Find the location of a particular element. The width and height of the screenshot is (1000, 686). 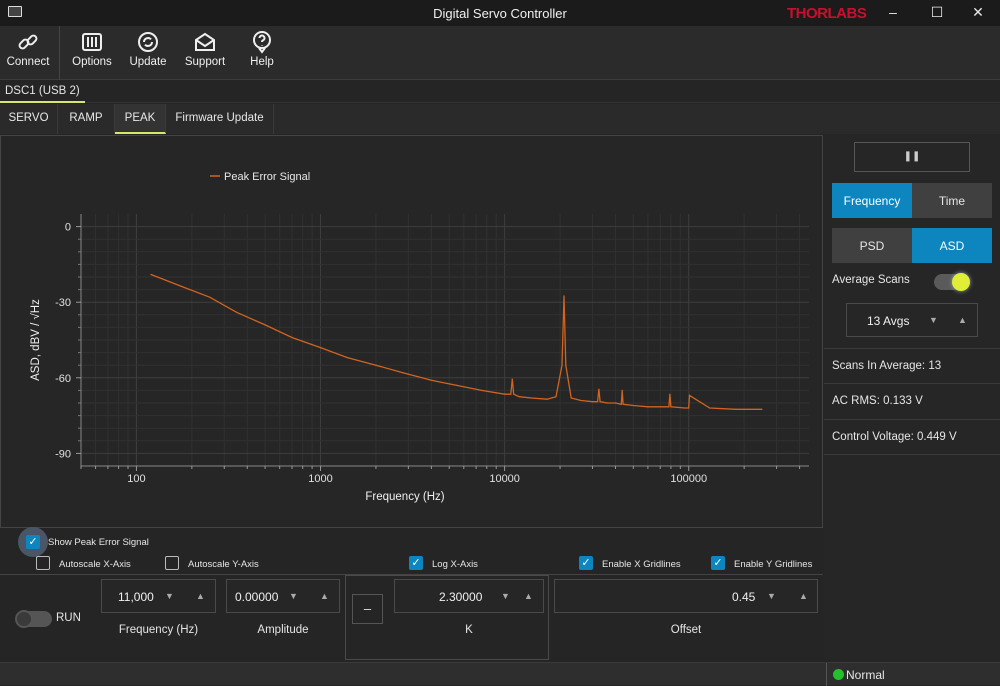

maximize-button: ☐ is located at coordinates (937, 12).